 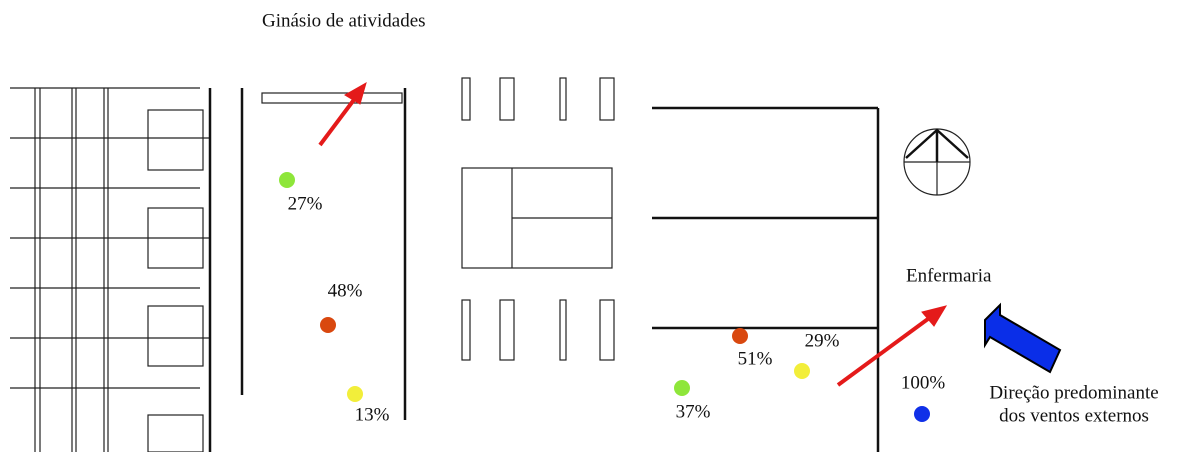 What do you see at coordinates (693, 411) in the screenshot?
I see `measure-label: 37%` at bounding box center [693, 411].